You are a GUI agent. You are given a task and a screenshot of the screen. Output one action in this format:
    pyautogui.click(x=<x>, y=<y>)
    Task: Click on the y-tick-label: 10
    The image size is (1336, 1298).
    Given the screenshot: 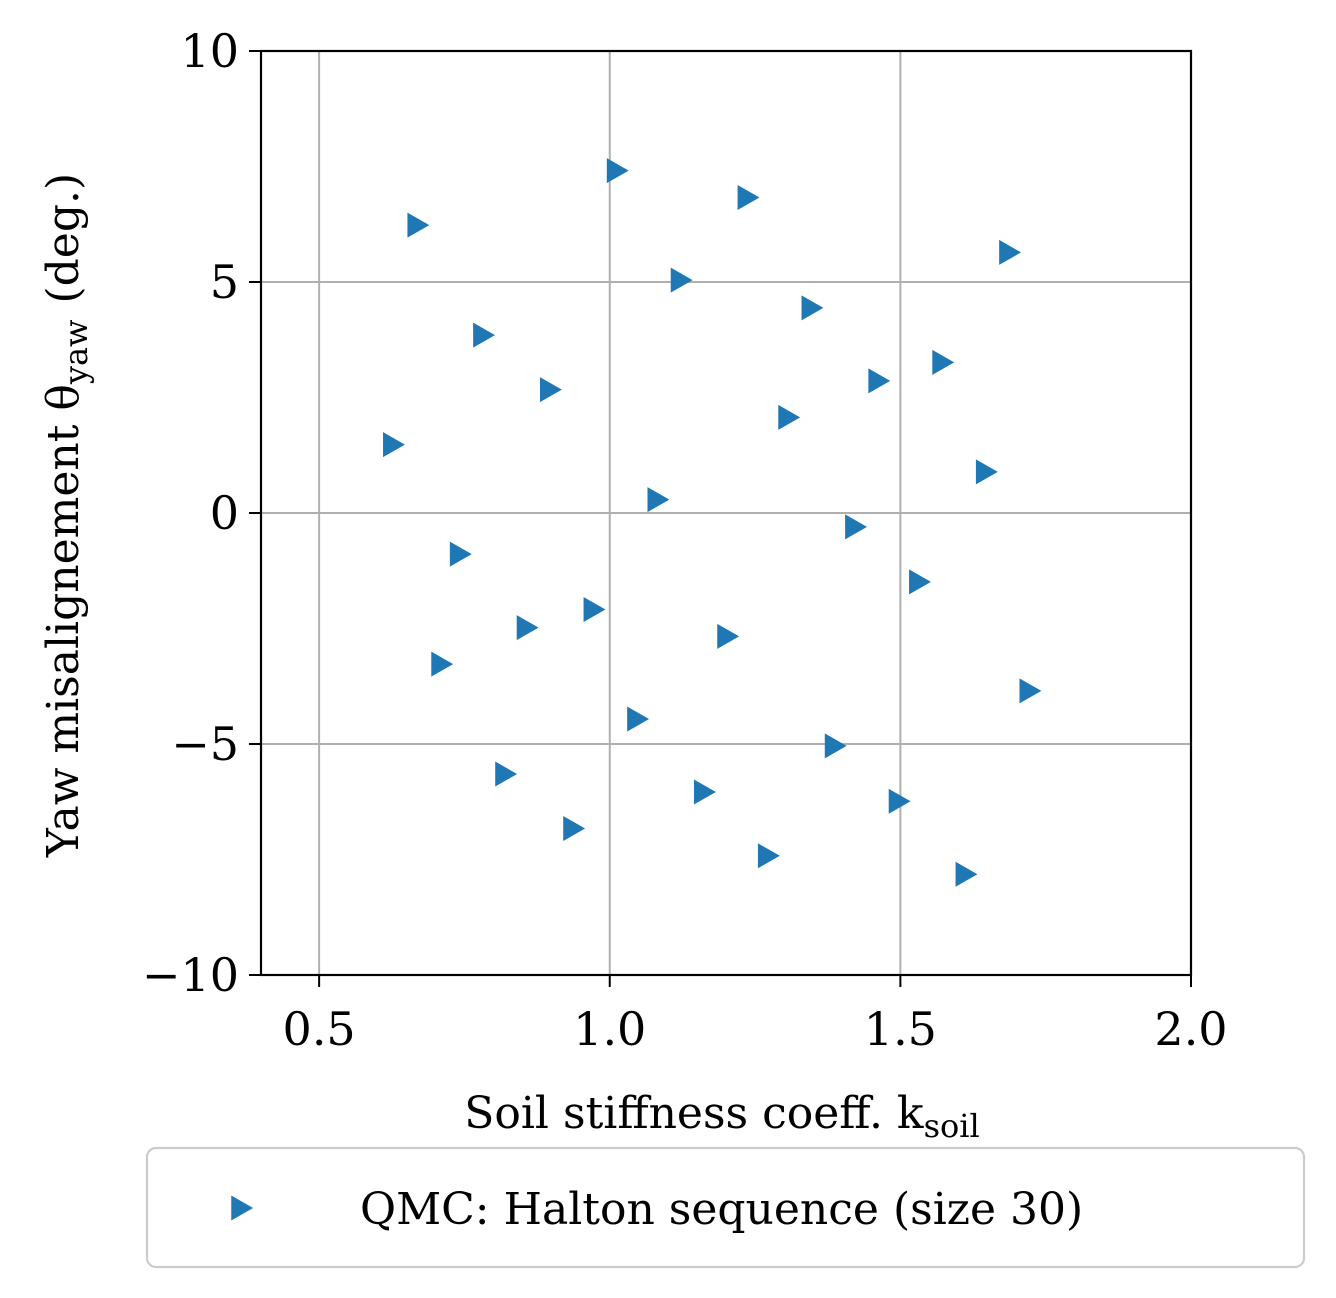 What is the action you would take?
    pyautogui.click(x=209, y=51)
    